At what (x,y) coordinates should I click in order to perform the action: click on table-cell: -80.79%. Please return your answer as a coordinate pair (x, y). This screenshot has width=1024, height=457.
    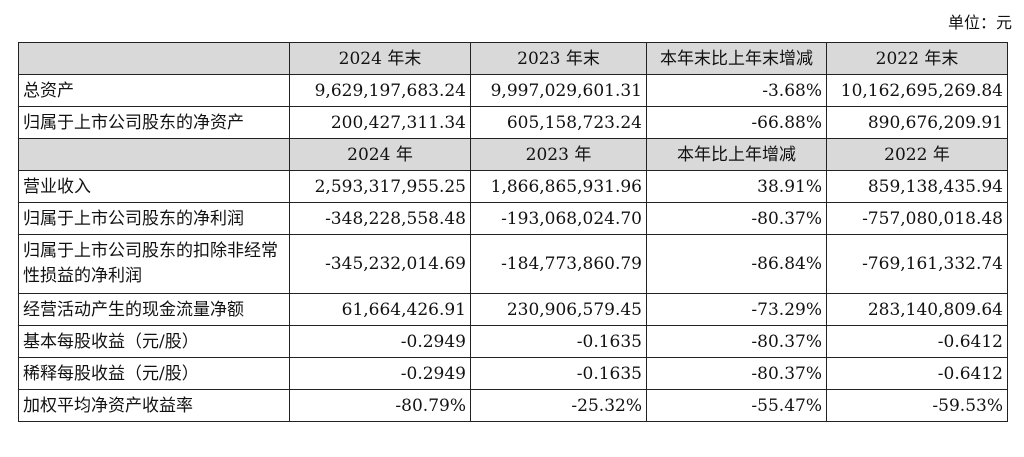
    Looking at the image, I should click on (380, 405).